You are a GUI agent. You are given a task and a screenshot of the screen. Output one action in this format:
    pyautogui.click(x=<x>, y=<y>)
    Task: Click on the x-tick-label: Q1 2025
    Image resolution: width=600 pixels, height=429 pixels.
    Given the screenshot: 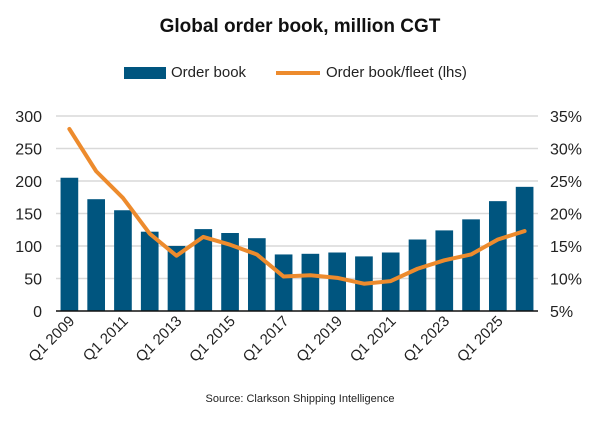 What is the action you would take?
    pyautogui.click(x=480, y=339)
    